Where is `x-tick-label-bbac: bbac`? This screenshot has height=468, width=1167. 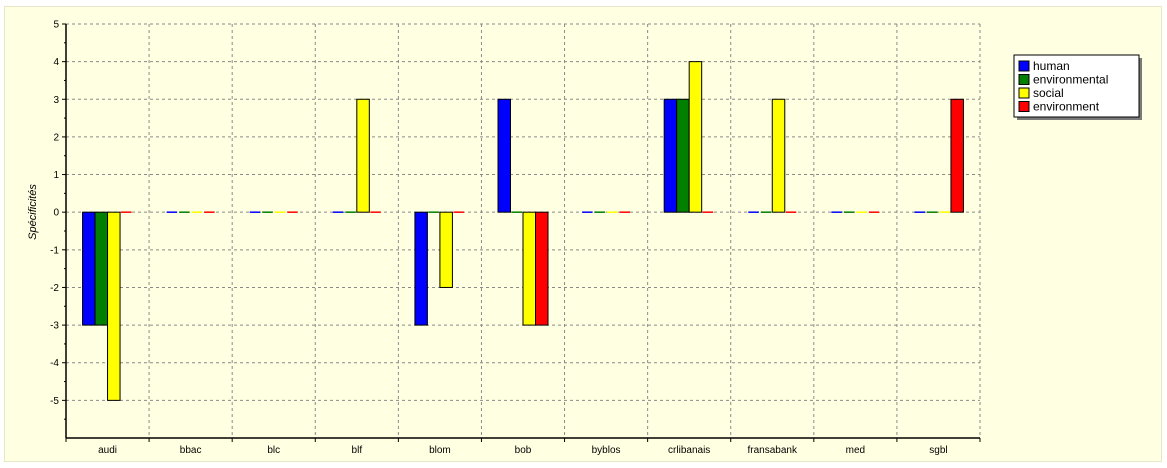 x-tick-label-bbac: bbac is located at coordinates (191, 450).